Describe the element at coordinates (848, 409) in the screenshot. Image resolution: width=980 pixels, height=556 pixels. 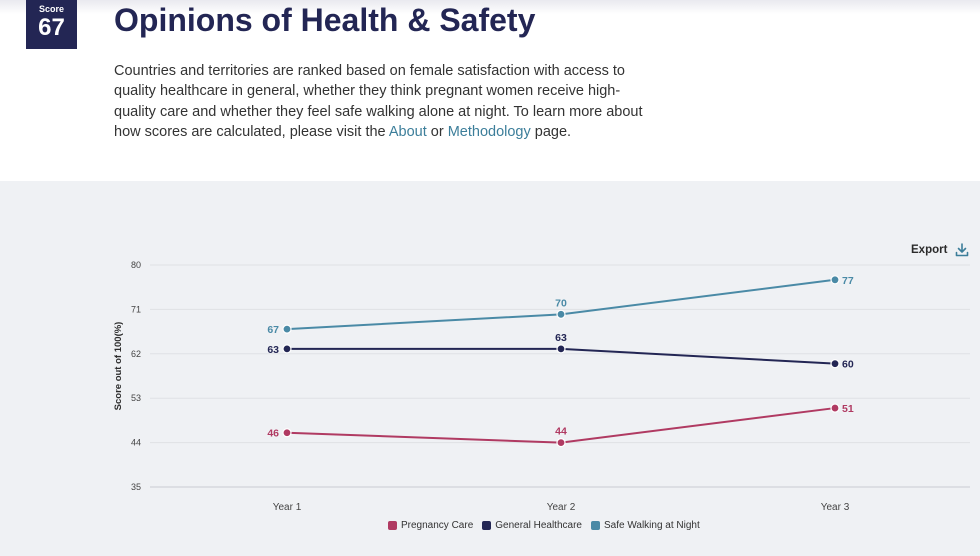
I see `data-label: 51` at that location.